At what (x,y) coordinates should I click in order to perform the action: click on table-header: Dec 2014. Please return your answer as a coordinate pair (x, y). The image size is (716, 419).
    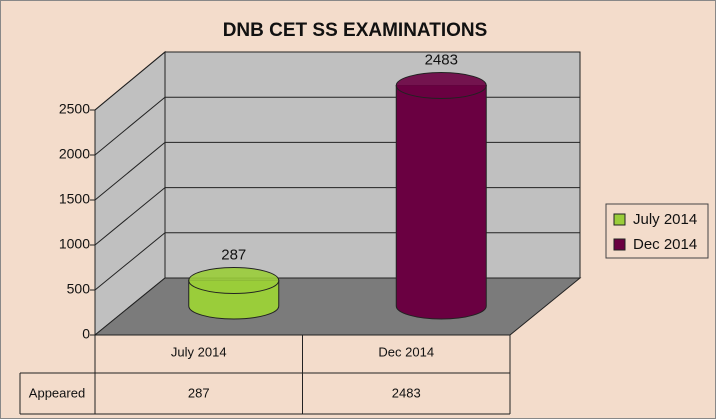
    Looking at the image, I should click on (406, 351).